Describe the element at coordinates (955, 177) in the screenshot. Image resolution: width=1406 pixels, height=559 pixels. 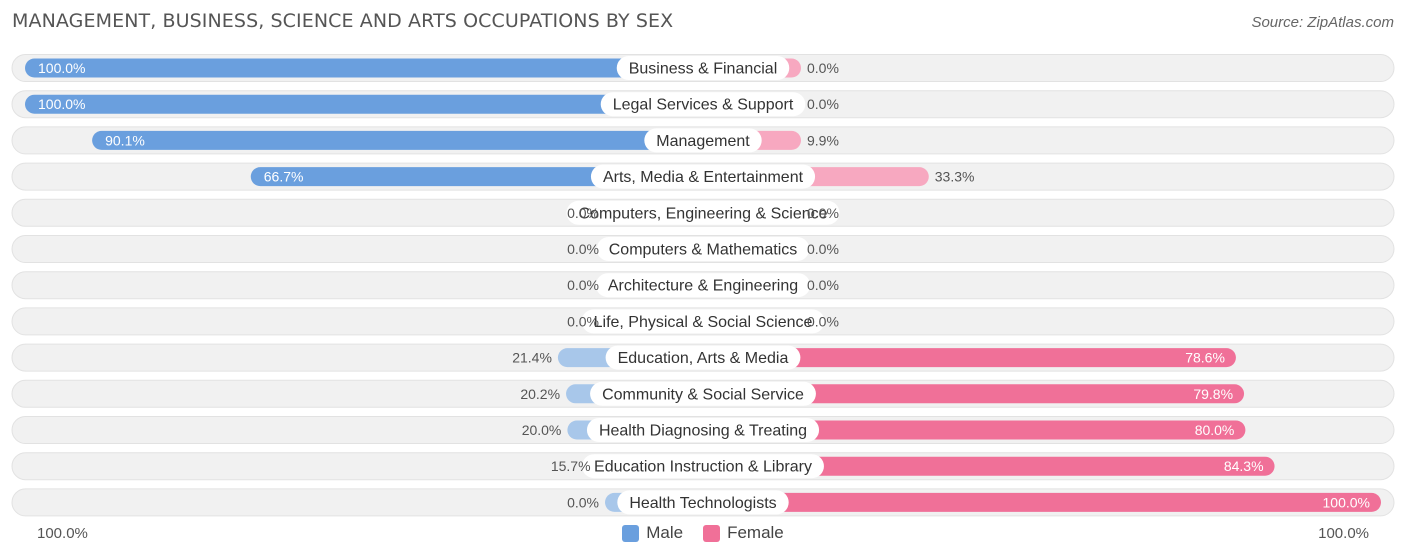
I see `female-value-label: 33.3%` at that location.